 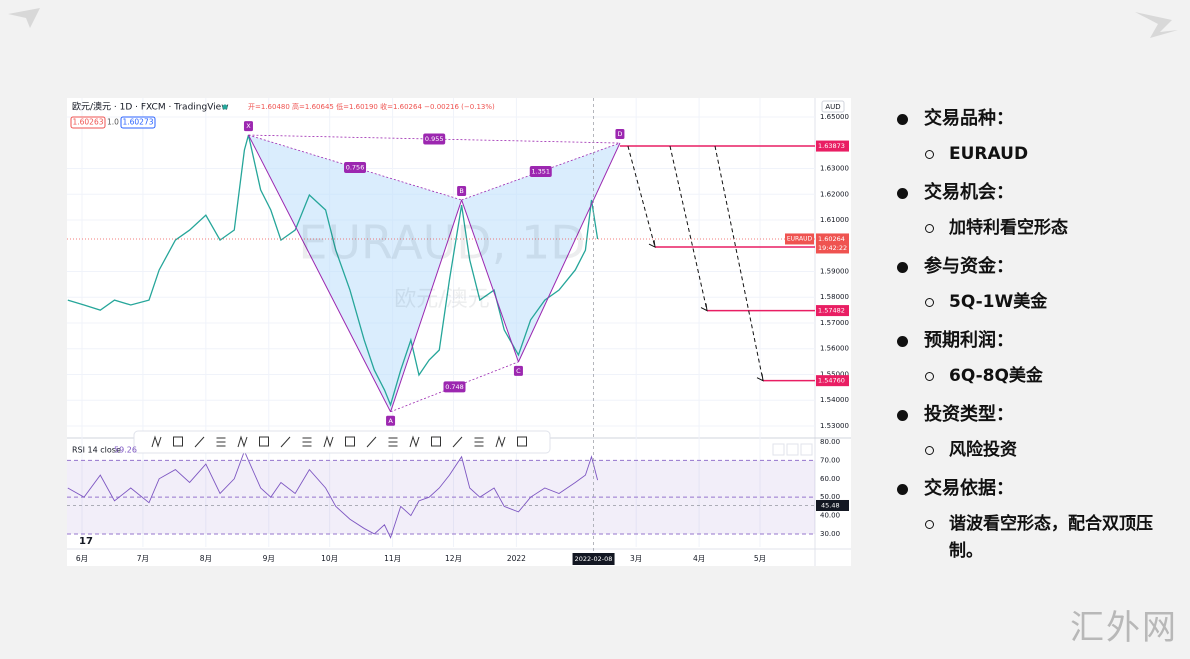 What do you see at coordinates (830, 442) in the screenshot?
I see `rsi-tick-label: 80.00` at bounding box center [830, 442].